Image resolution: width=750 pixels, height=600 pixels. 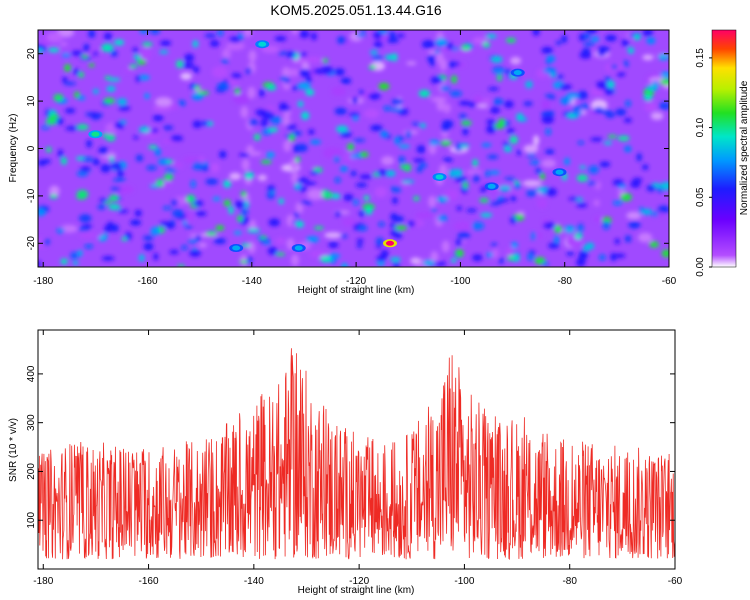 What do you see at coordinates (744, 147) in the screenshot?
I see `colorbar-label: Normalized spectral amplitude` at bounding box center [744, 147].